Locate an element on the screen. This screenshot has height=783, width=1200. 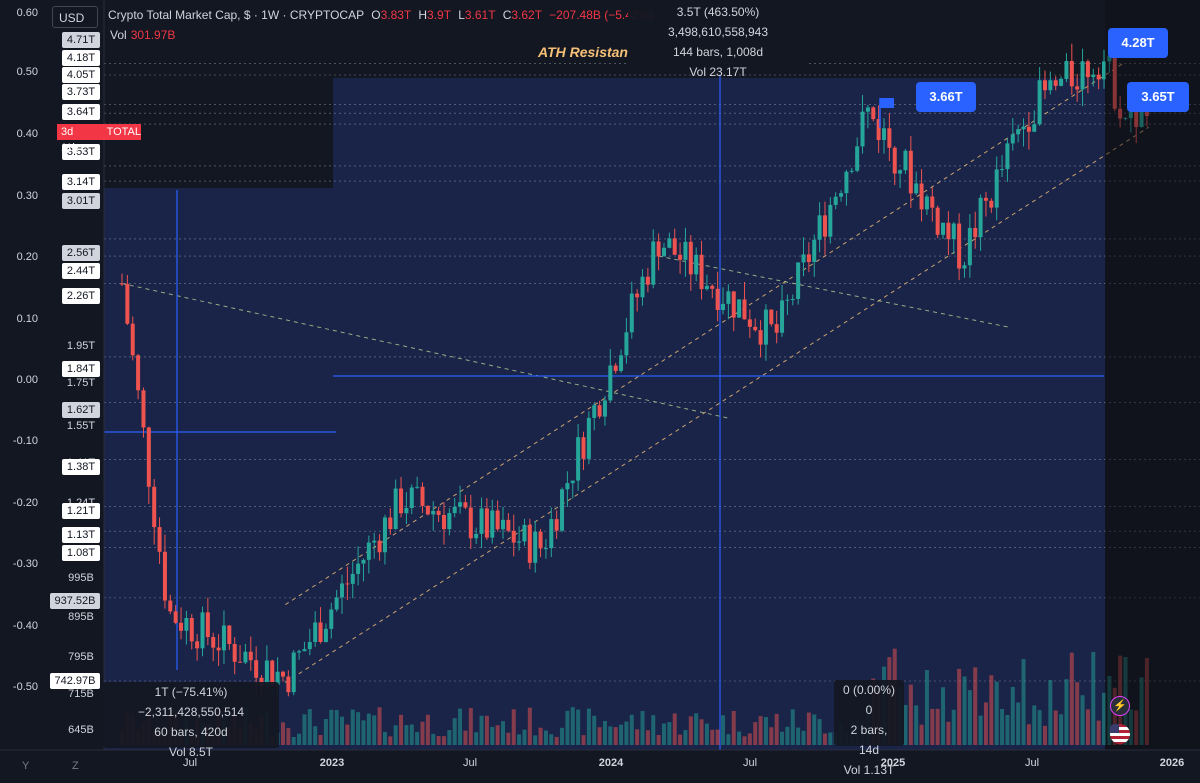
us-flag-icon is located at coordinates (1120, 734).